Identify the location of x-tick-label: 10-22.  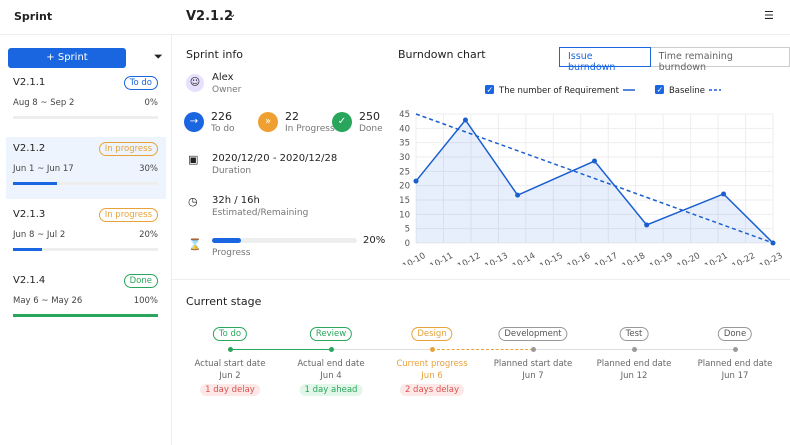
(744, 258).